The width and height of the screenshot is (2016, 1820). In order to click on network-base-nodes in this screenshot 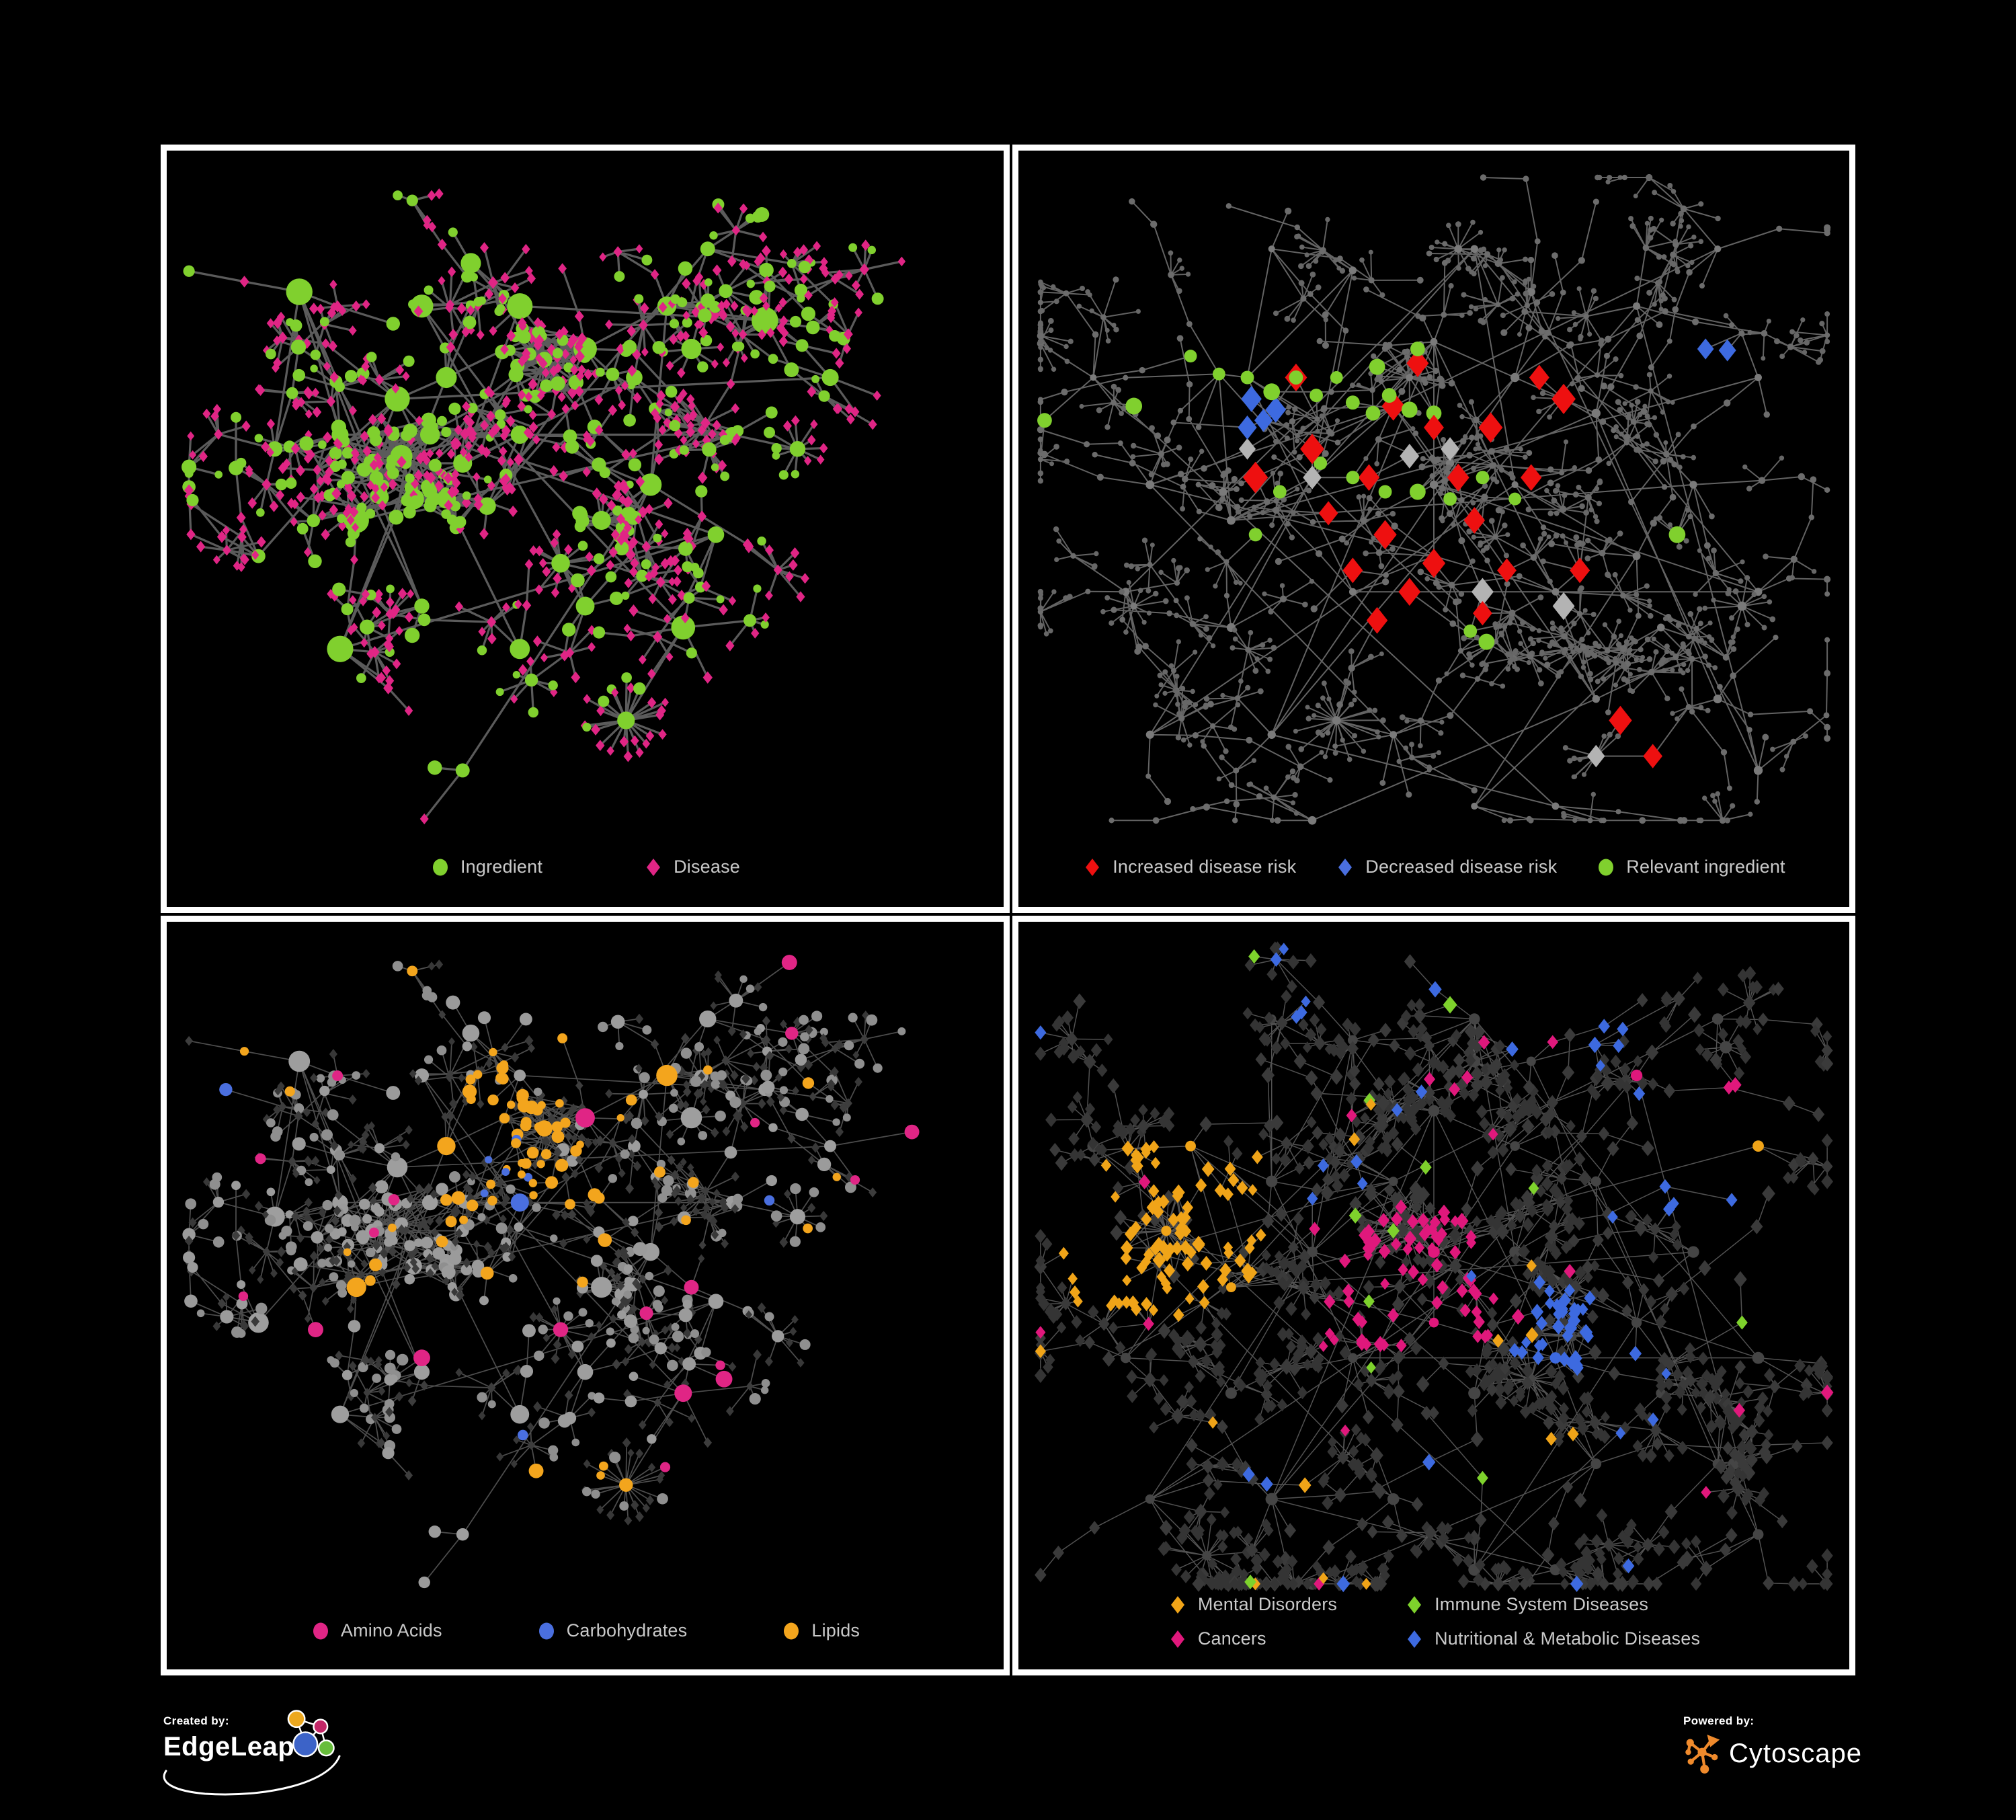, I will do `click(1434, 499)`.